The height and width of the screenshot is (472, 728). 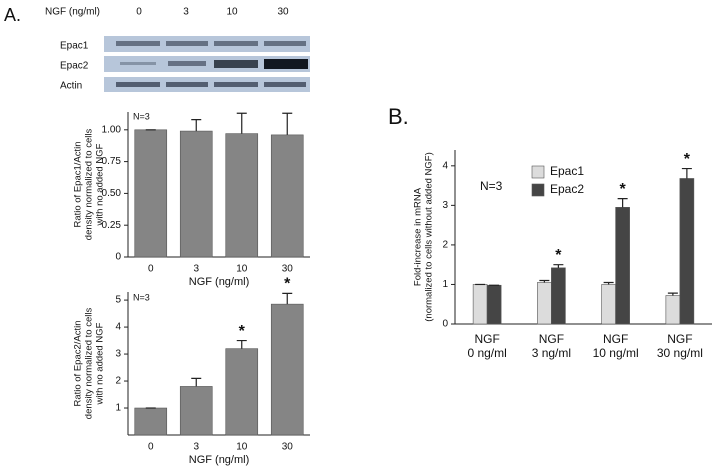 I want to click on blot-lane: 3, so click(x=186, y=12).